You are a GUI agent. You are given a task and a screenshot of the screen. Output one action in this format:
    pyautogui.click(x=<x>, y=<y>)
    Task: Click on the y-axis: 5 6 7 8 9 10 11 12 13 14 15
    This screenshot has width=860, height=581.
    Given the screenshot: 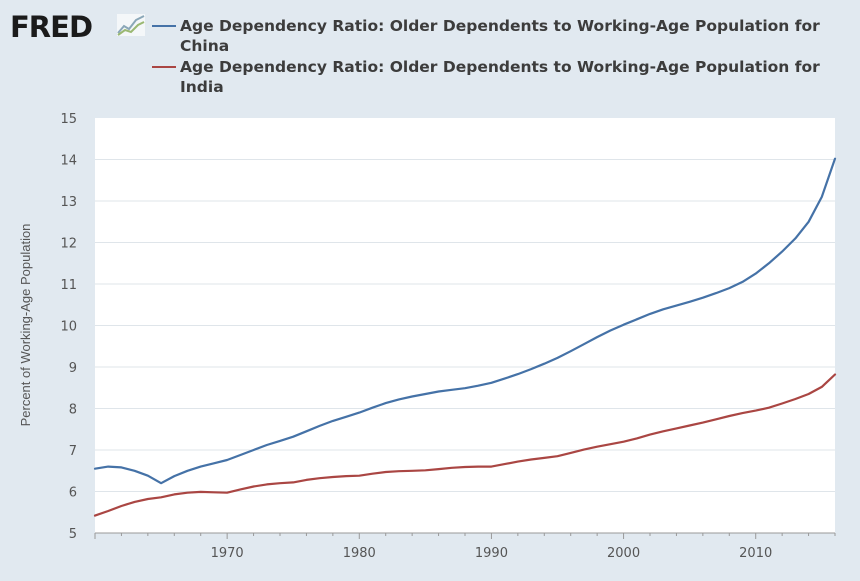 What is the action you would take?
    pyautogui.click(x=68, y=327)
    